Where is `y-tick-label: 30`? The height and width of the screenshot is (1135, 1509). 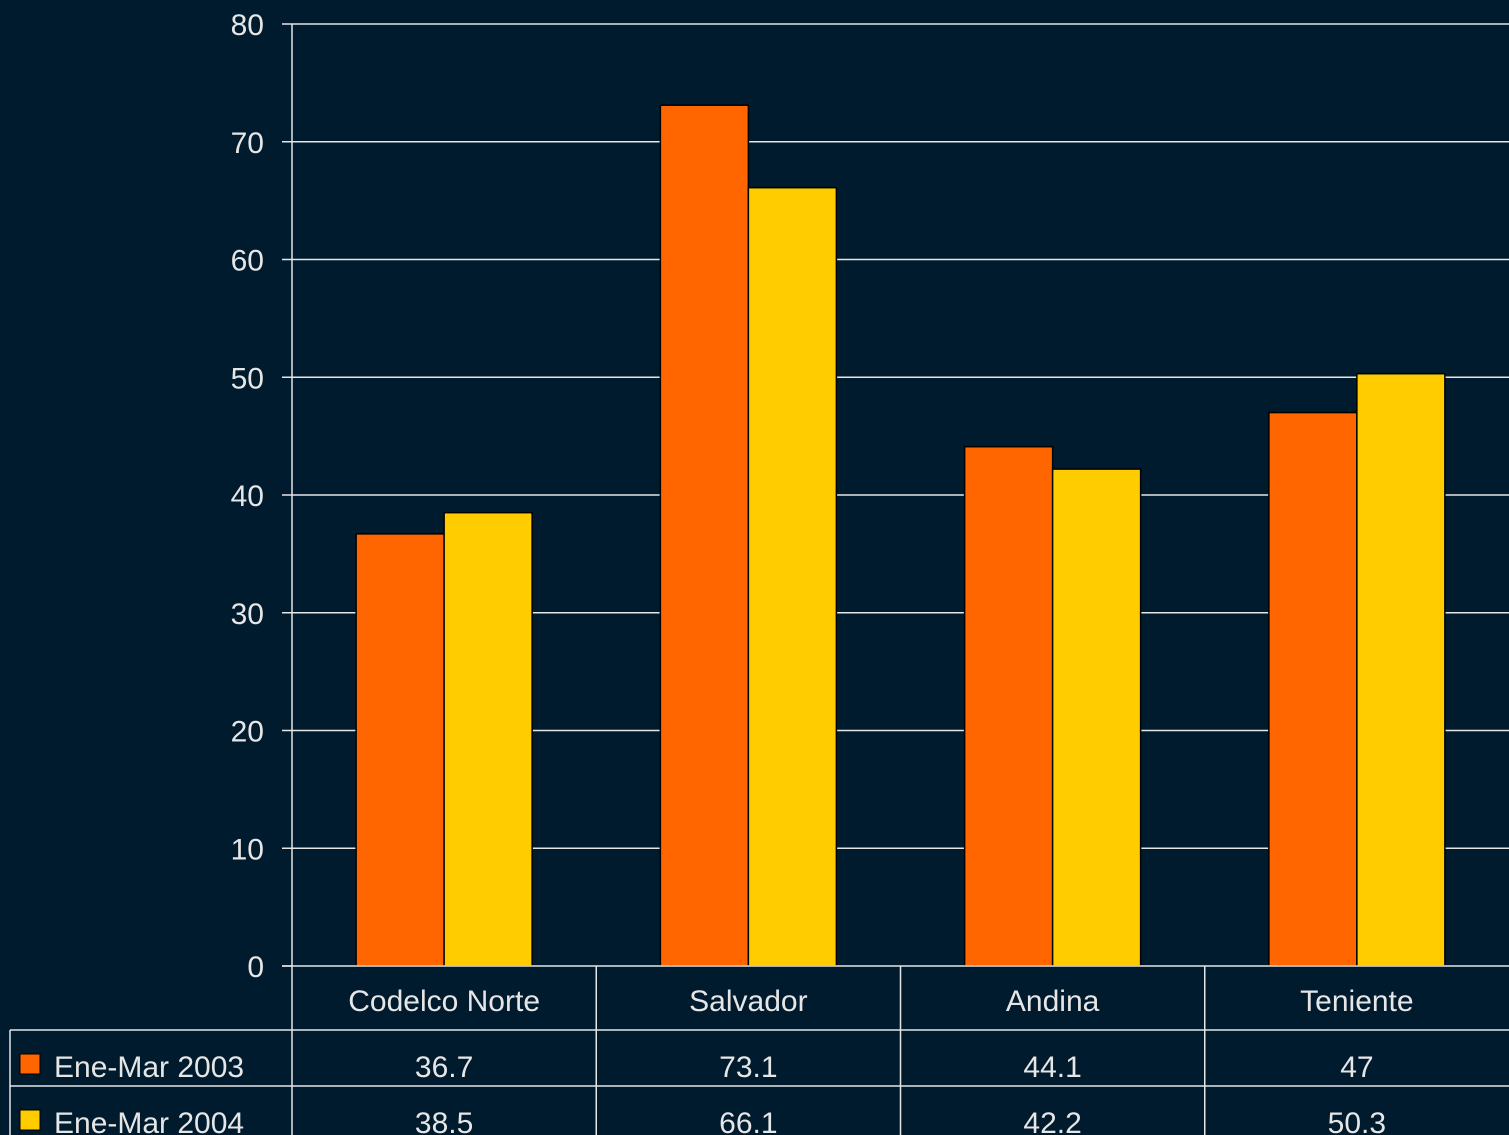 y-tick-label: 30 is located at coordinates (247, 614).